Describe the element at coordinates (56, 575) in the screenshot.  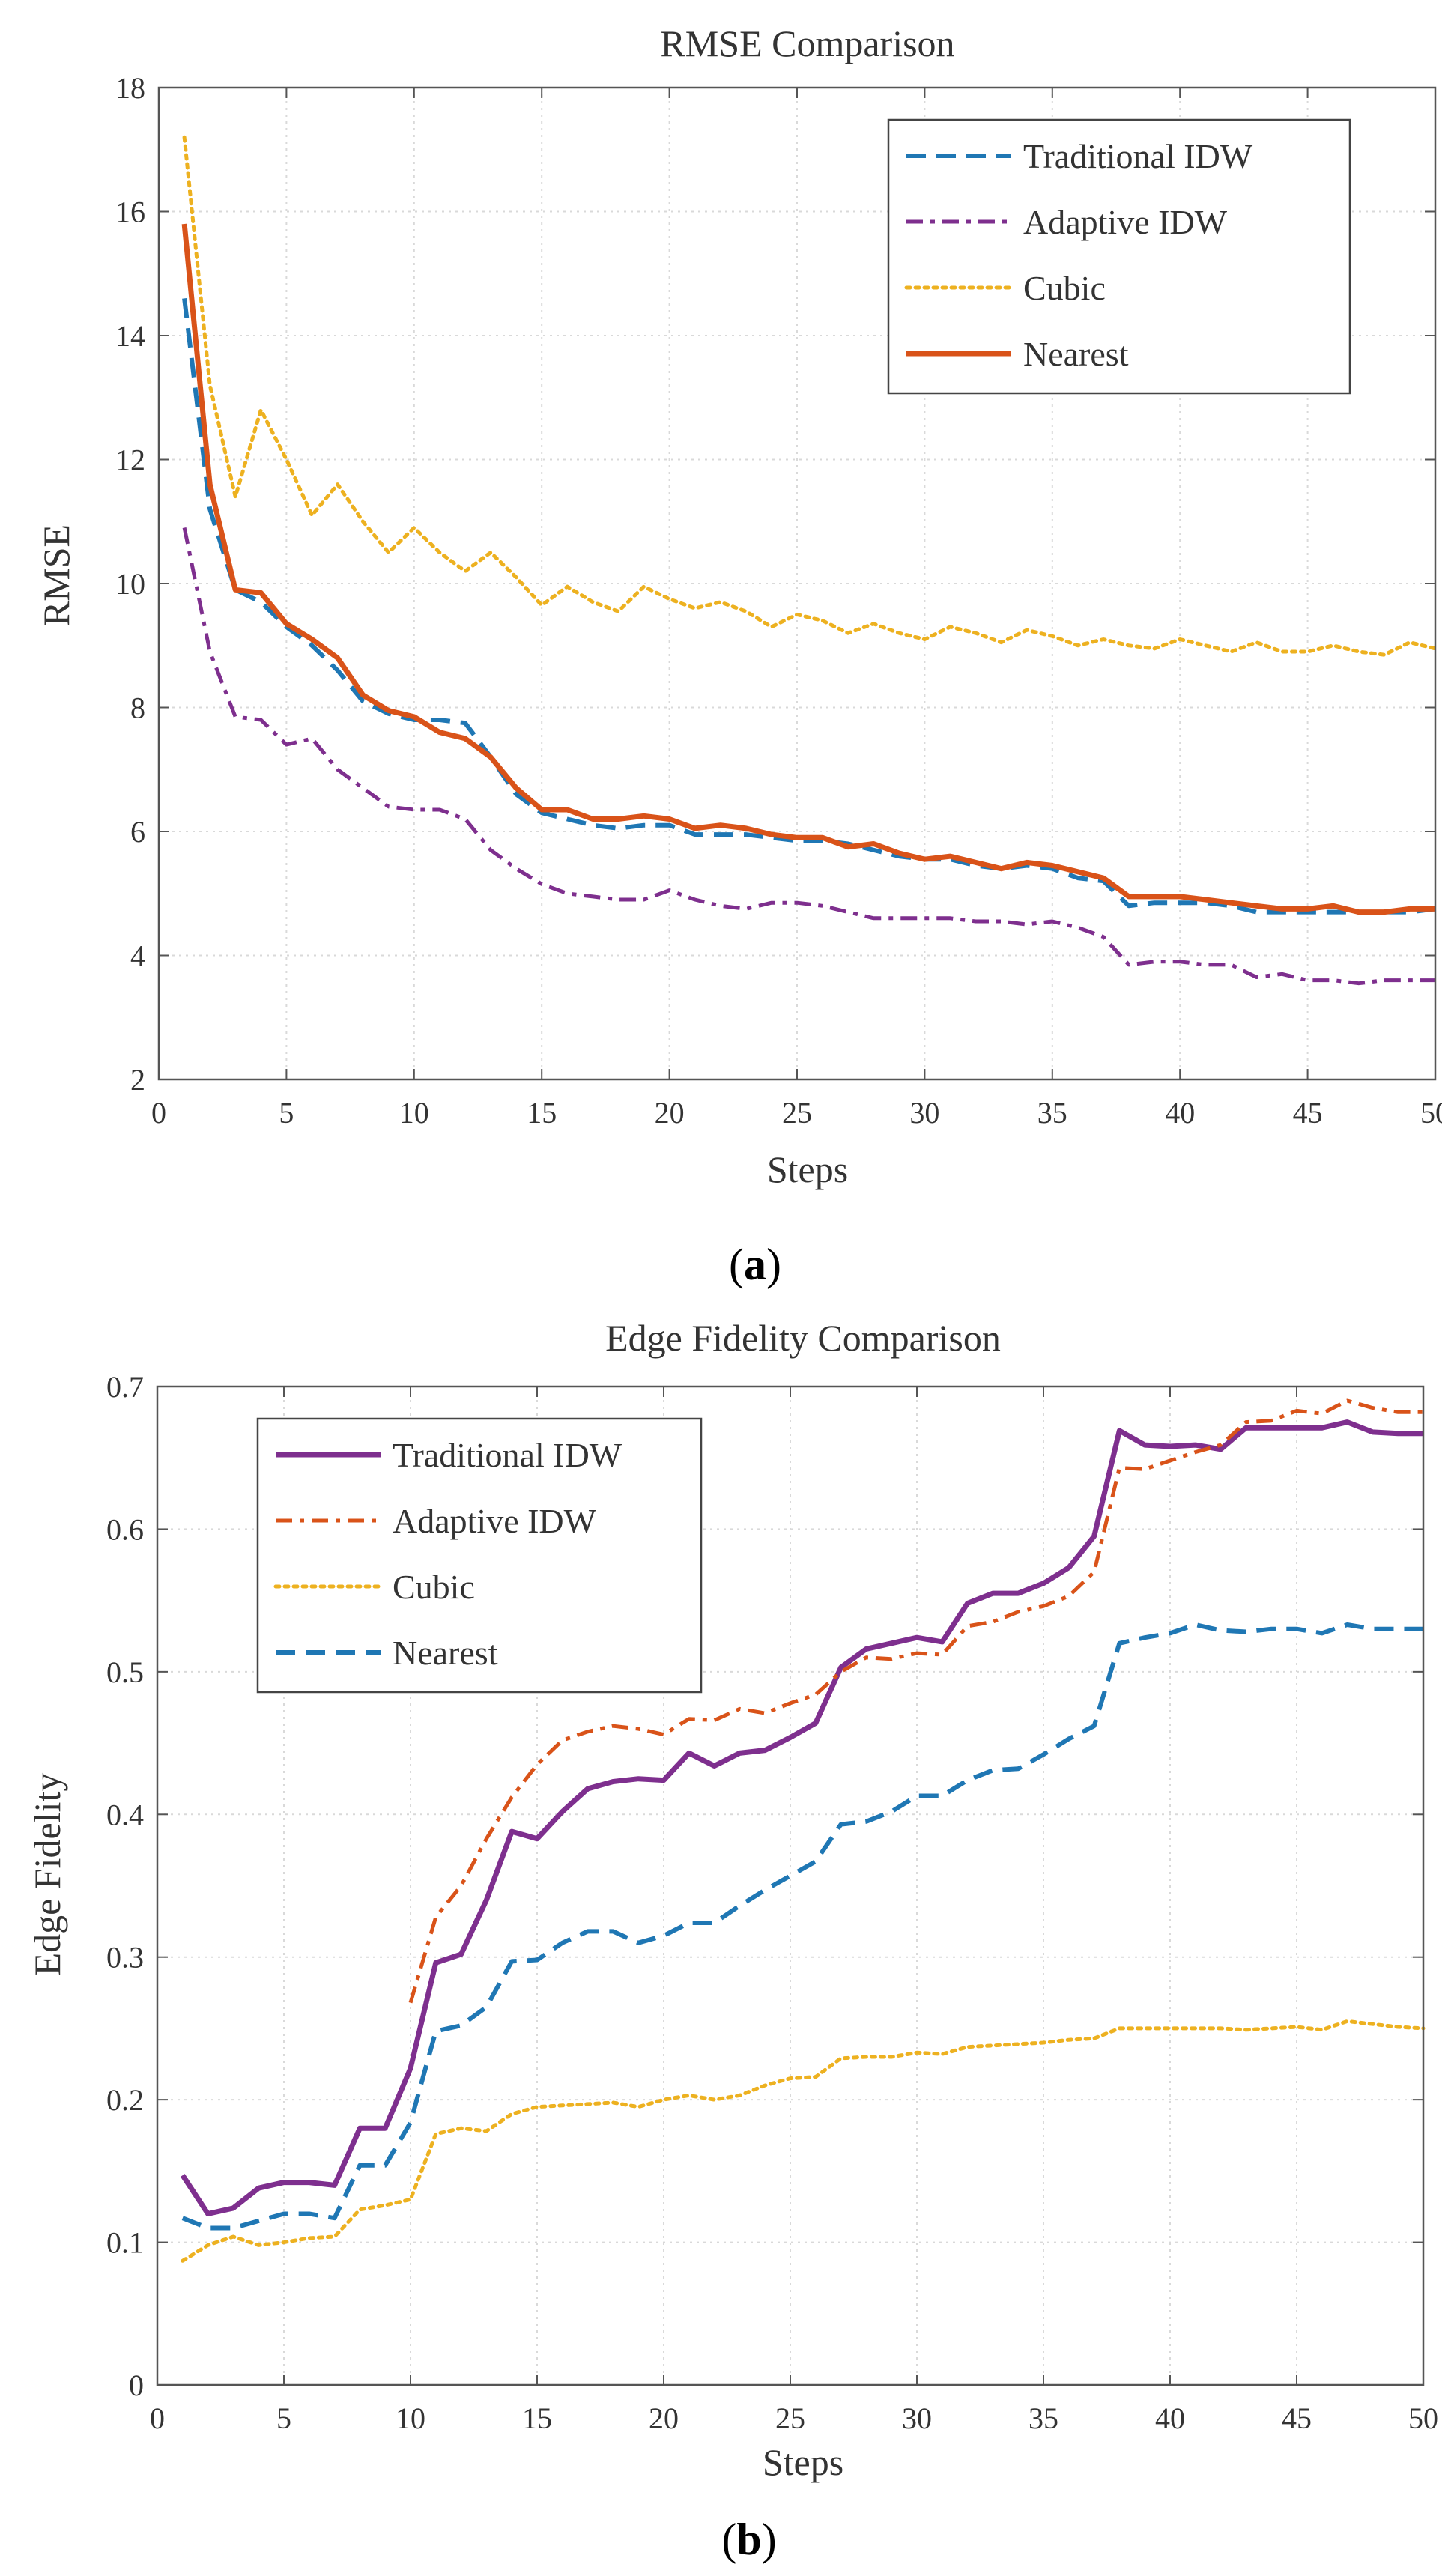
I see `y-axis-label: RMSE` at that location.